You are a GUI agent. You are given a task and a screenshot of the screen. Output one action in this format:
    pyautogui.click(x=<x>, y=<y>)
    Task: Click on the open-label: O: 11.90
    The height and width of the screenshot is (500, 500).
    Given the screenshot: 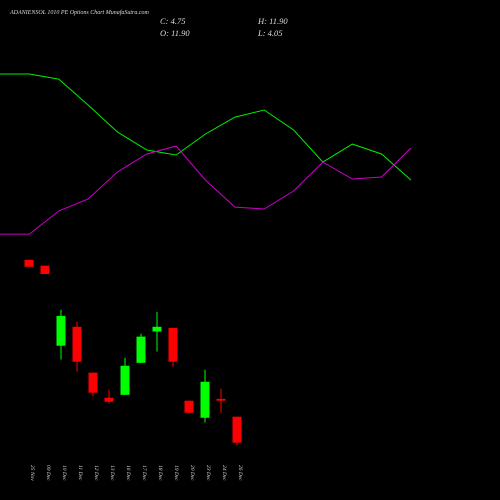 What is the action you would take?
    pyautogui.click(x=175, y=33)
    